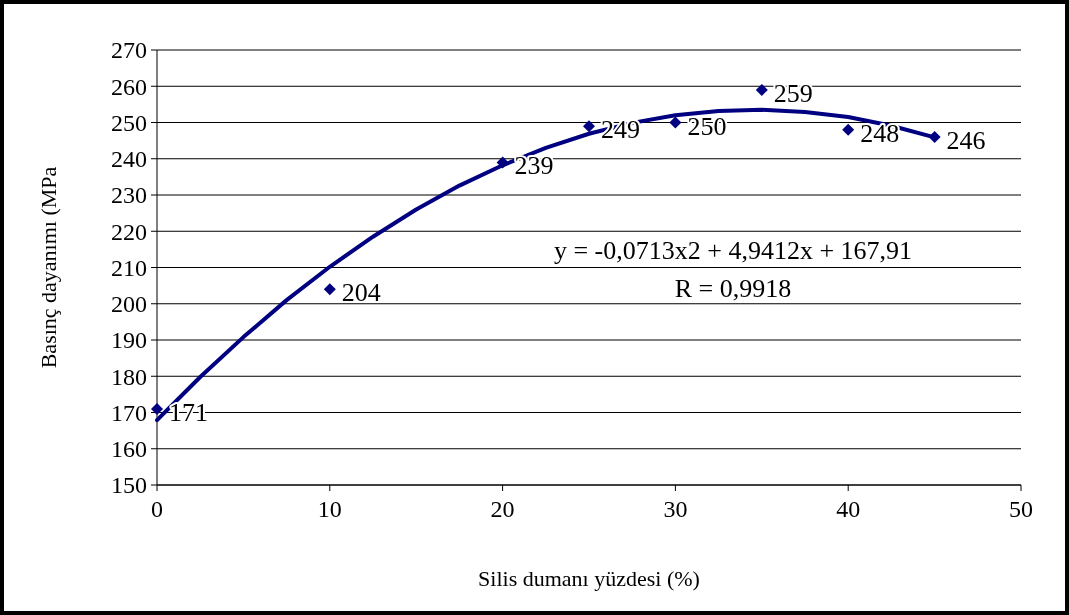  Describe the element at coordinates (129, 267) in the screenshot. I see `y-tick-label: 210` at that location.